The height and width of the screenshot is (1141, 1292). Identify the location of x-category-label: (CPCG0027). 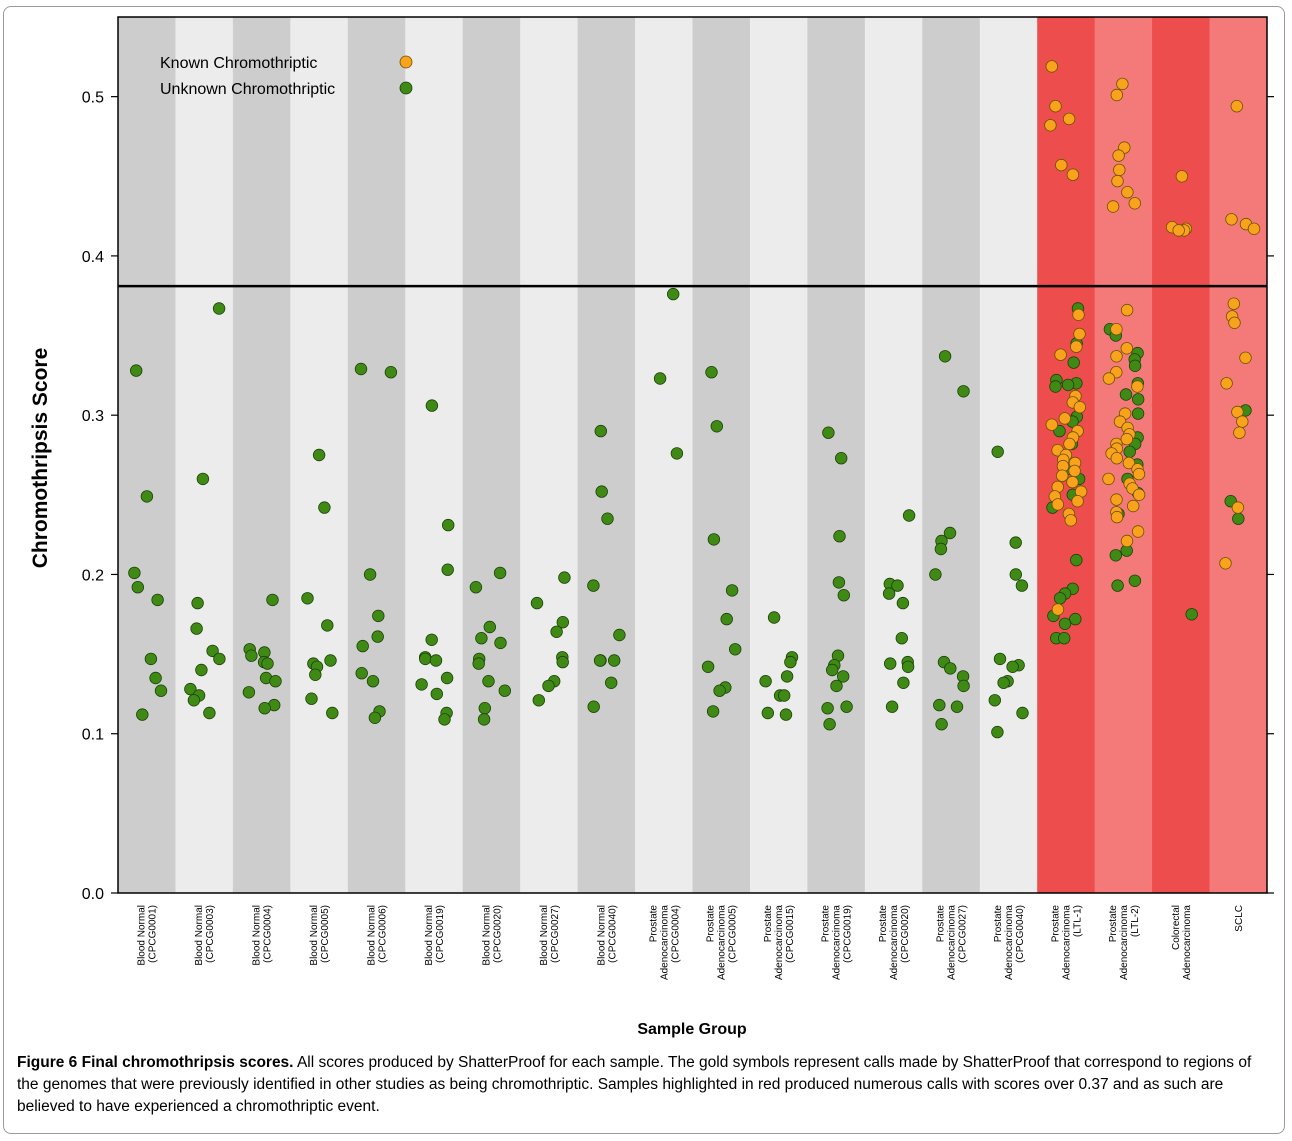
(963, 934).